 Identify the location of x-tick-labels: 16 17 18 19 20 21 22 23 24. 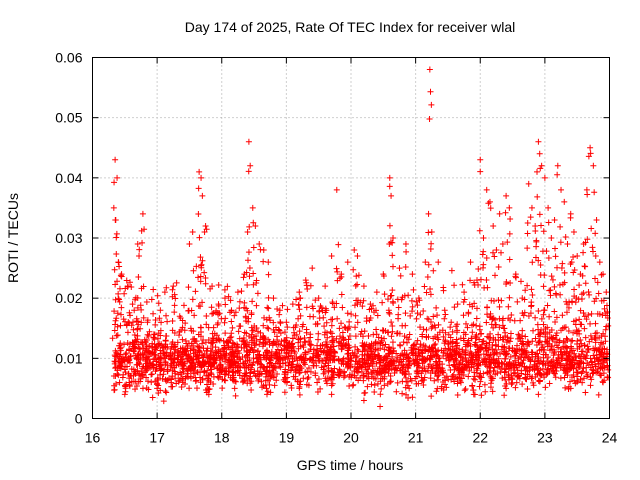
(351, 438).